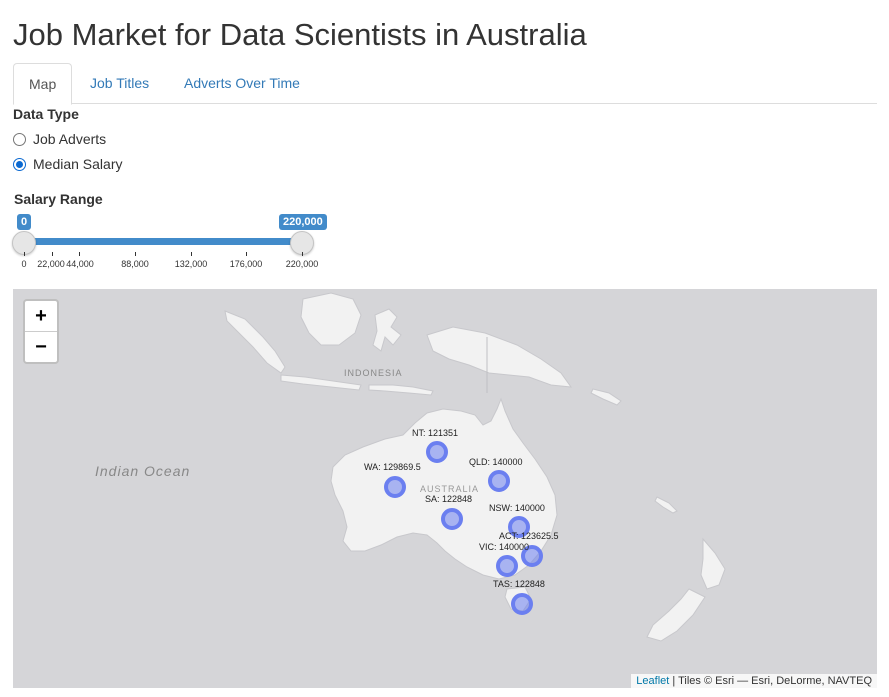 The width and height of the screenshot is (889, 697). Describe the element at coordinates (80, 264) in the screenshot. I see `tick-label: 44,000` at that location.